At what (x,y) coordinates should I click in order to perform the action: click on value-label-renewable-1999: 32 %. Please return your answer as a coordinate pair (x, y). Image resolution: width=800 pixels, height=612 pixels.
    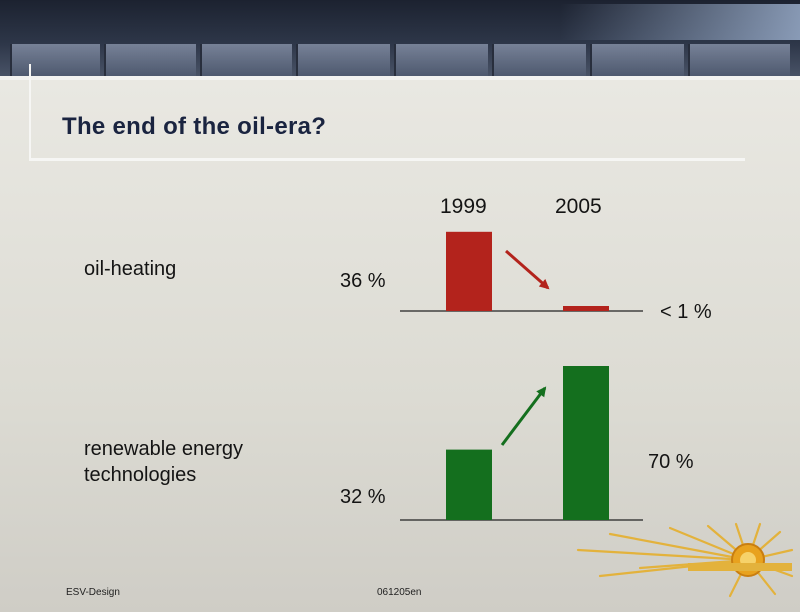
    Looking at the image, I should click on (363, 497).